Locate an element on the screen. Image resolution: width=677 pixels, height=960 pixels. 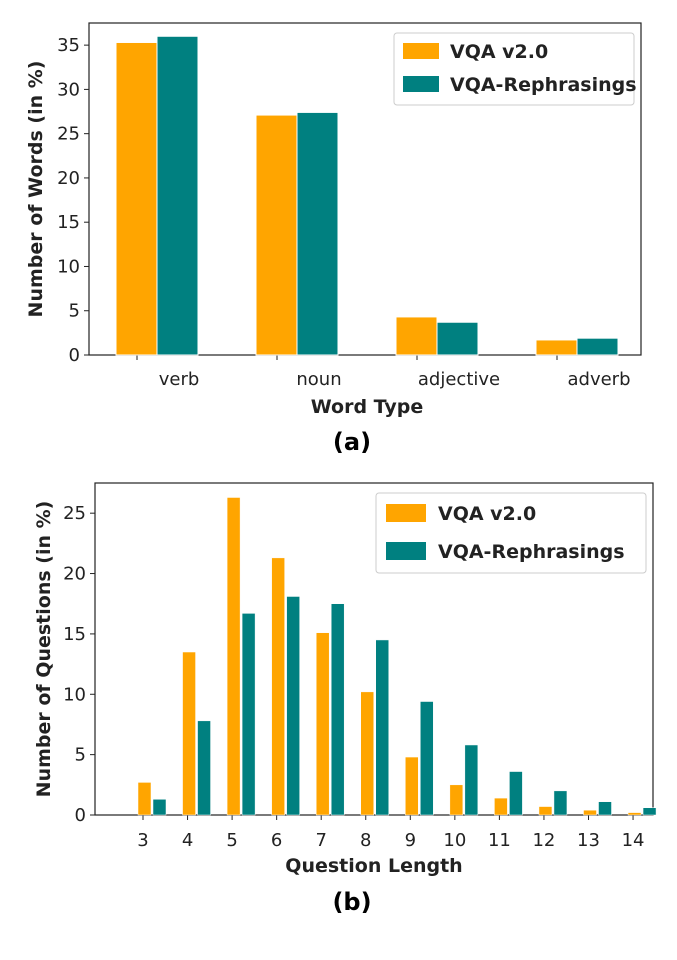
x-tick-label: 8 is located at coordinates (365, 840).